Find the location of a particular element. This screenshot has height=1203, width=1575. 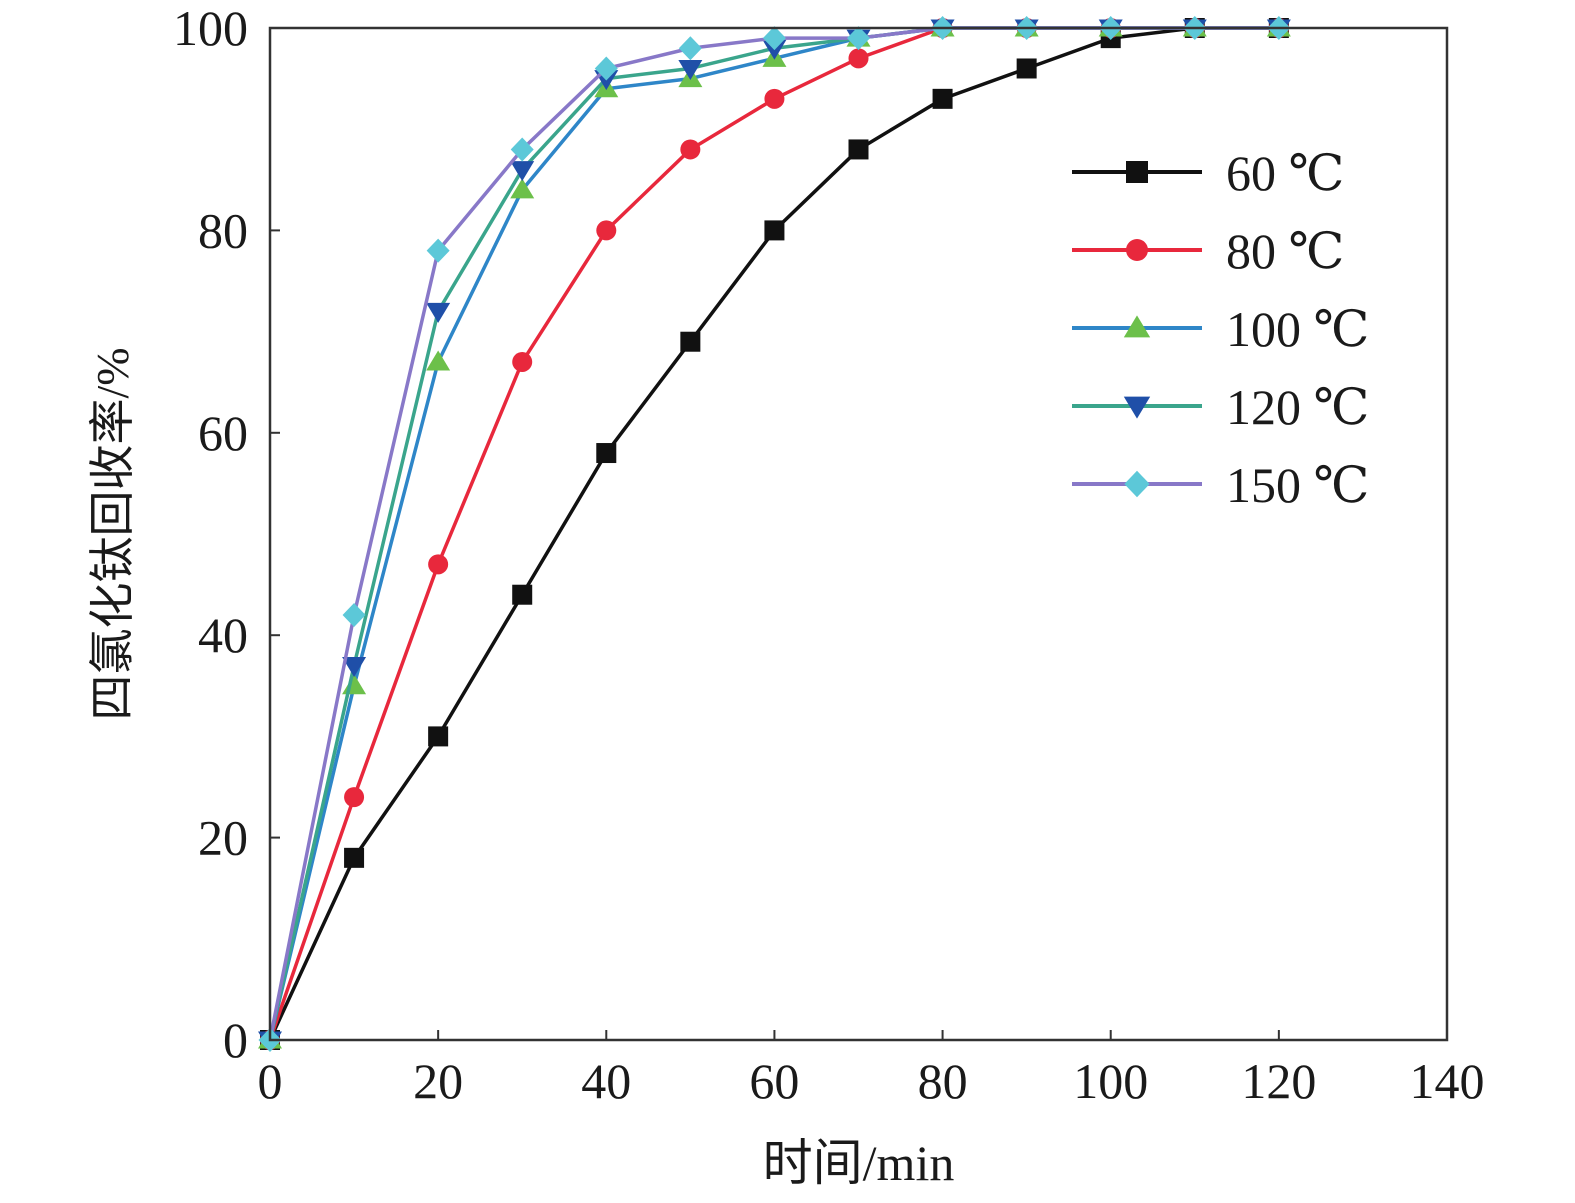

legend-label: 150 ℃ is located at coordinates (1297, 485).